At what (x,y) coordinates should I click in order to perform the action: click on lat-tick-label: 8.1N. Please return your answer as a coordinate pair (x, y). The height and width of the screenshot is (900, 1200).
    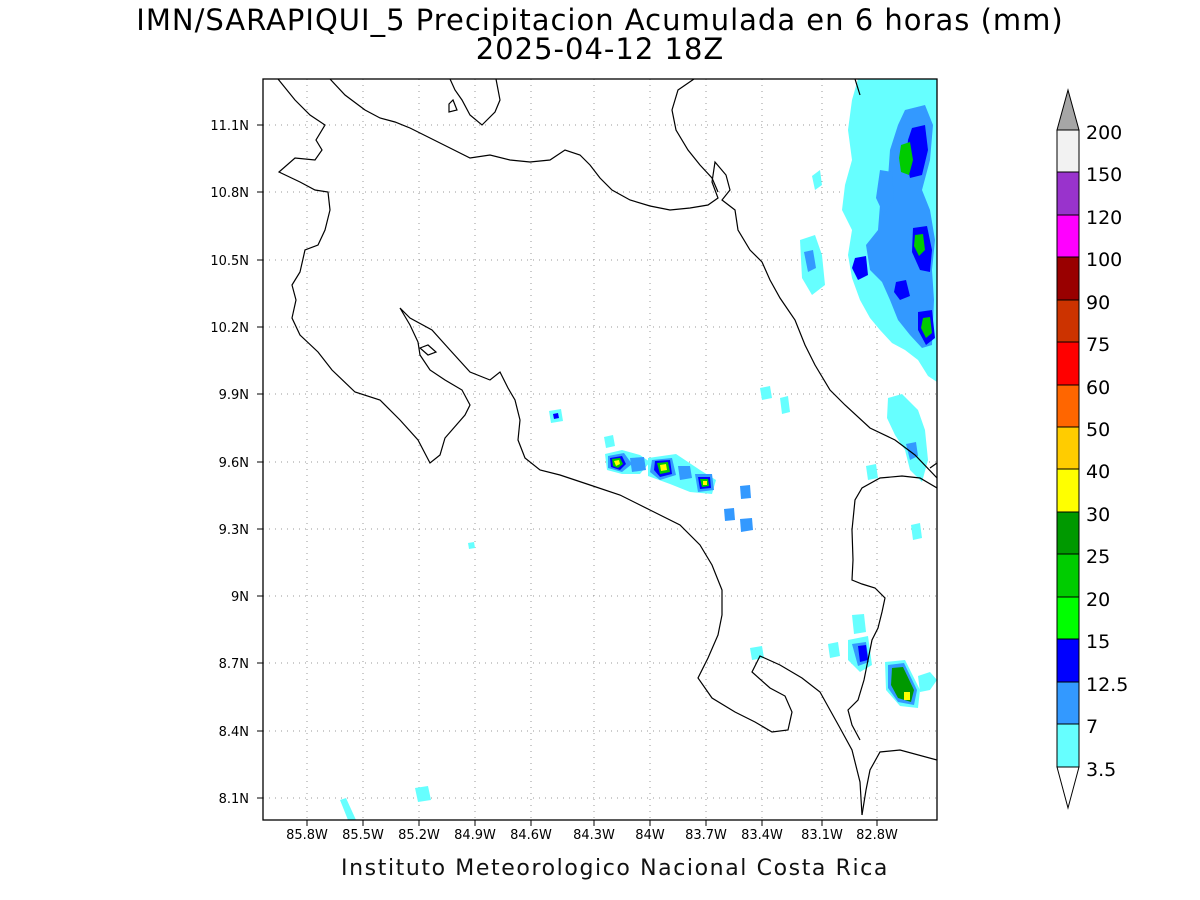
    Looking at the image, I should click on (234, 799).